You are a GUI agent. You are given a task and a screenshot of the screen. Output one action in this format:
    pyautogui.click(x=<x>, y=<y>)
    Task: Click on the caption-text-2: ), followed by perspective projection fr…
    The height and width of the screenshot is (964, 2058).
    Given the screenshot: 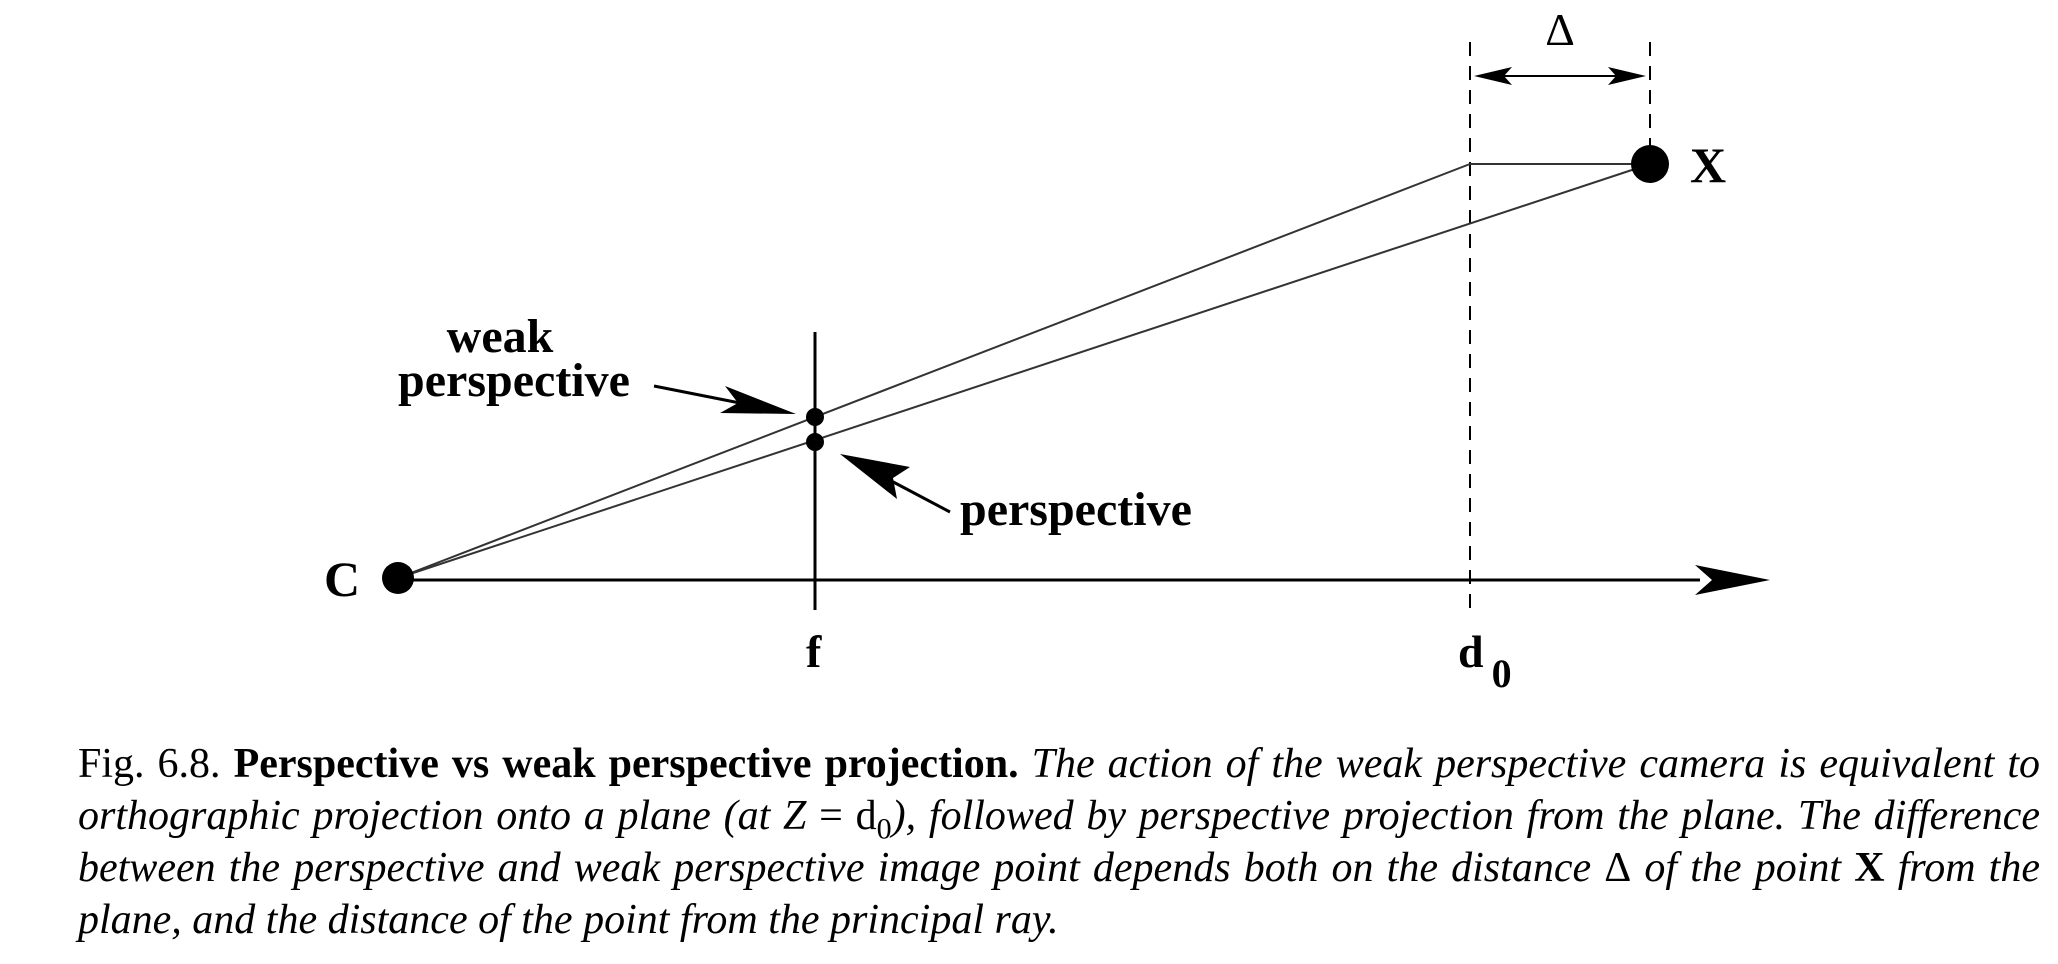 What is the action you would take?
    pyautogui.click(x=1059, y=842)
    